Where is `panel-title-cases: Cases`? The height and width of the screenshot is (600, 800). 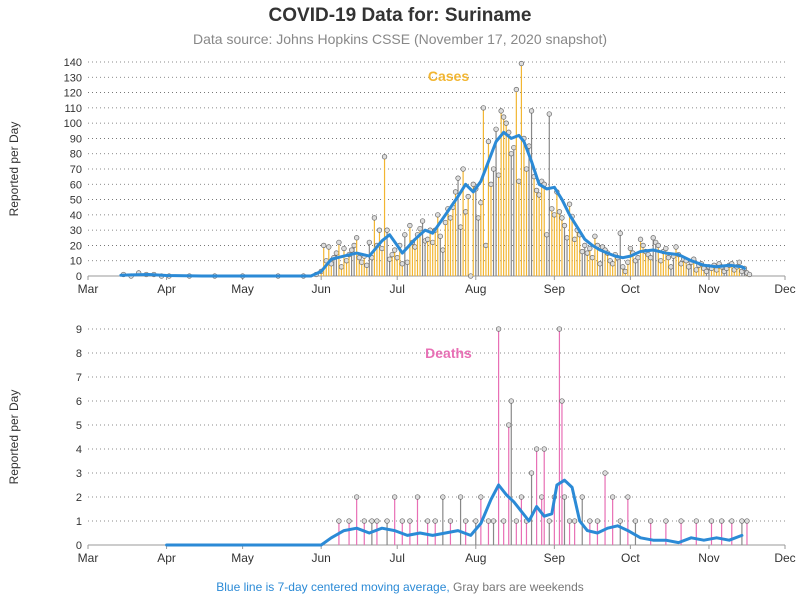 panel-title-cases: Cases is located at coordinates (448, 76).